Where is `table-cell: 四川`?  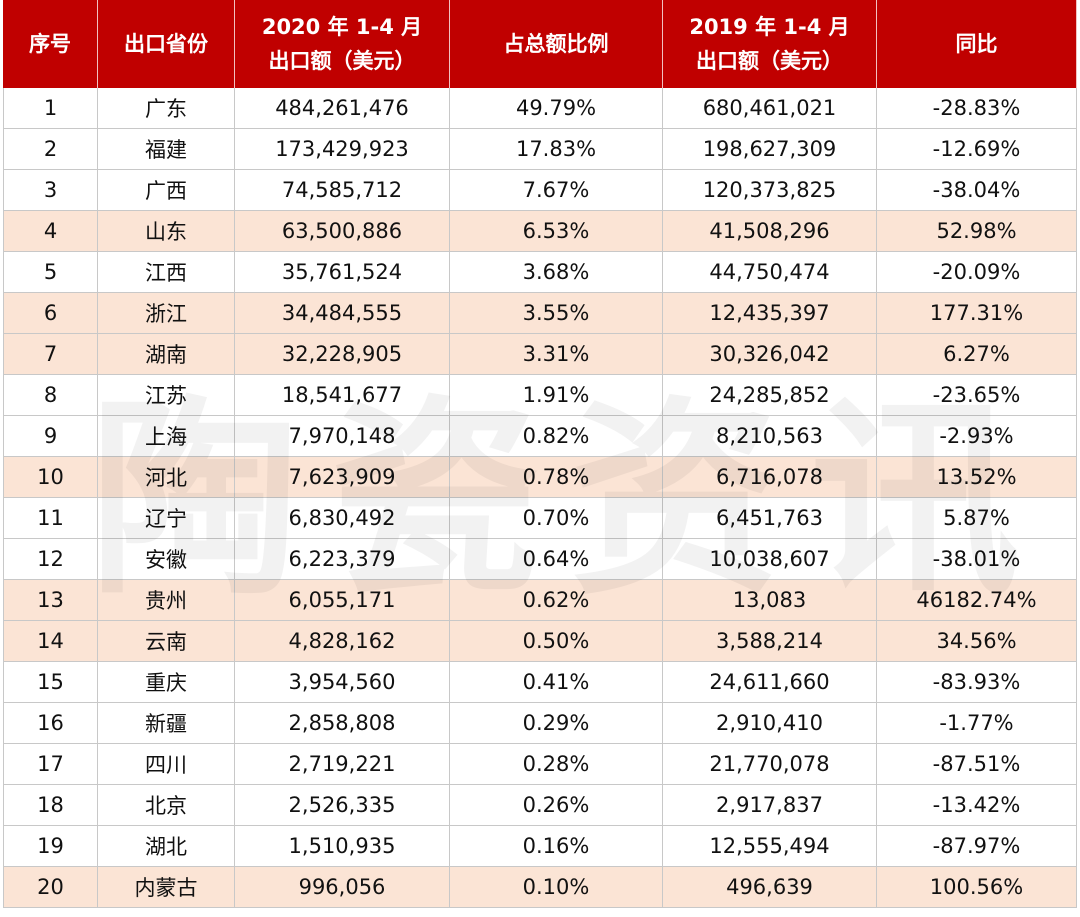
table-cell: 四川 is located at coordinates (166, 764).